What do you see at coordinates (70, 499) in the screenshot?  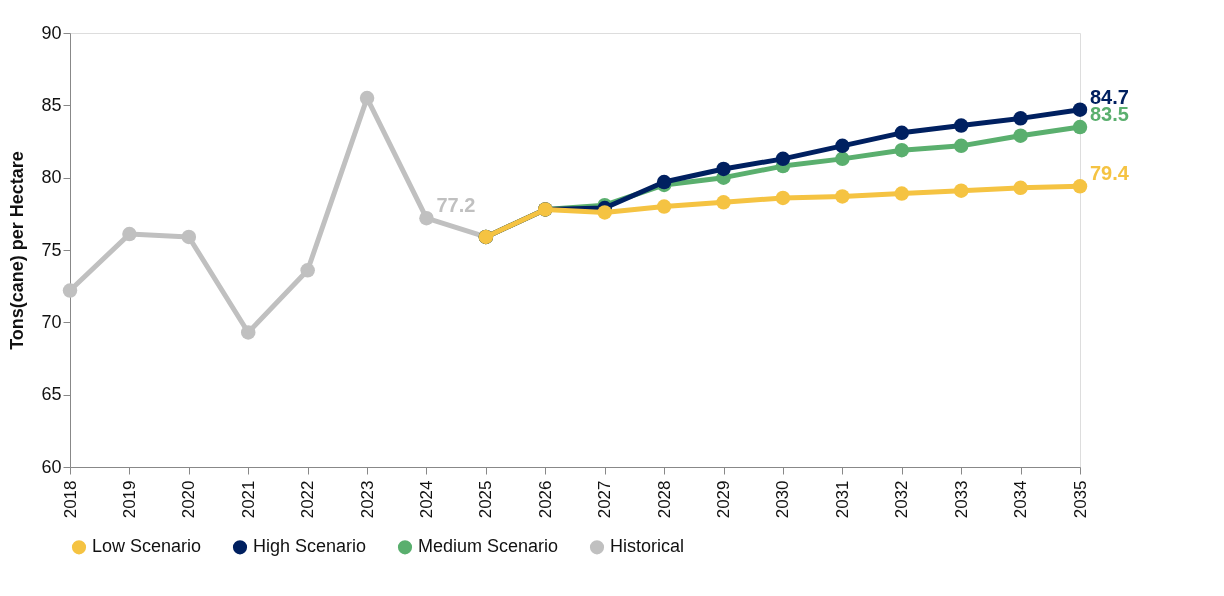 I see `x-tick-label: 2018` at bounding box center [70, 499].